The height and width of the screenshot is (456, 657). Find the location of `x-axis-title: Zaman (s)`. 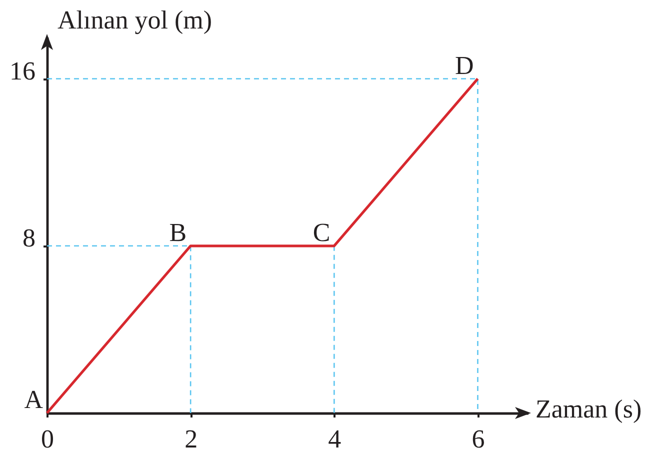

x-axis-title: Zaman (s) is located at coordinates (589, 409).